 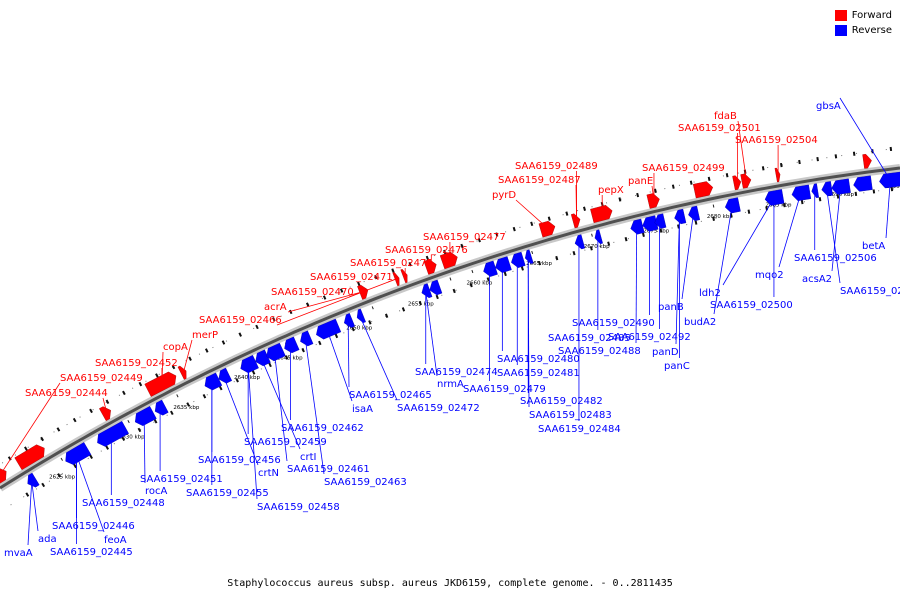 I want to click on forward-gene-label: SAA6159_02471, so click(x=351, y=277).